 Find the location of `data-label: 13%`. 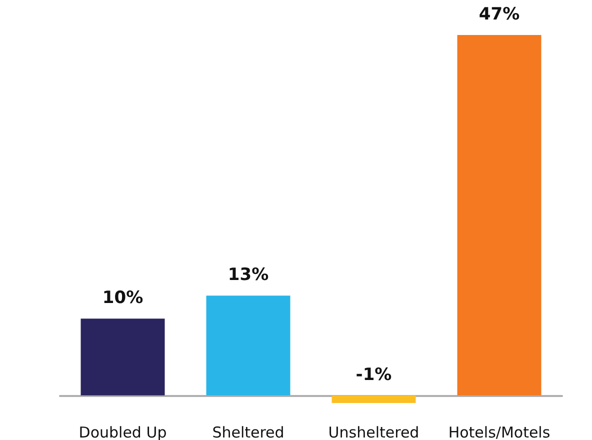

data-label: 13% is located at coordinates (248, 275).